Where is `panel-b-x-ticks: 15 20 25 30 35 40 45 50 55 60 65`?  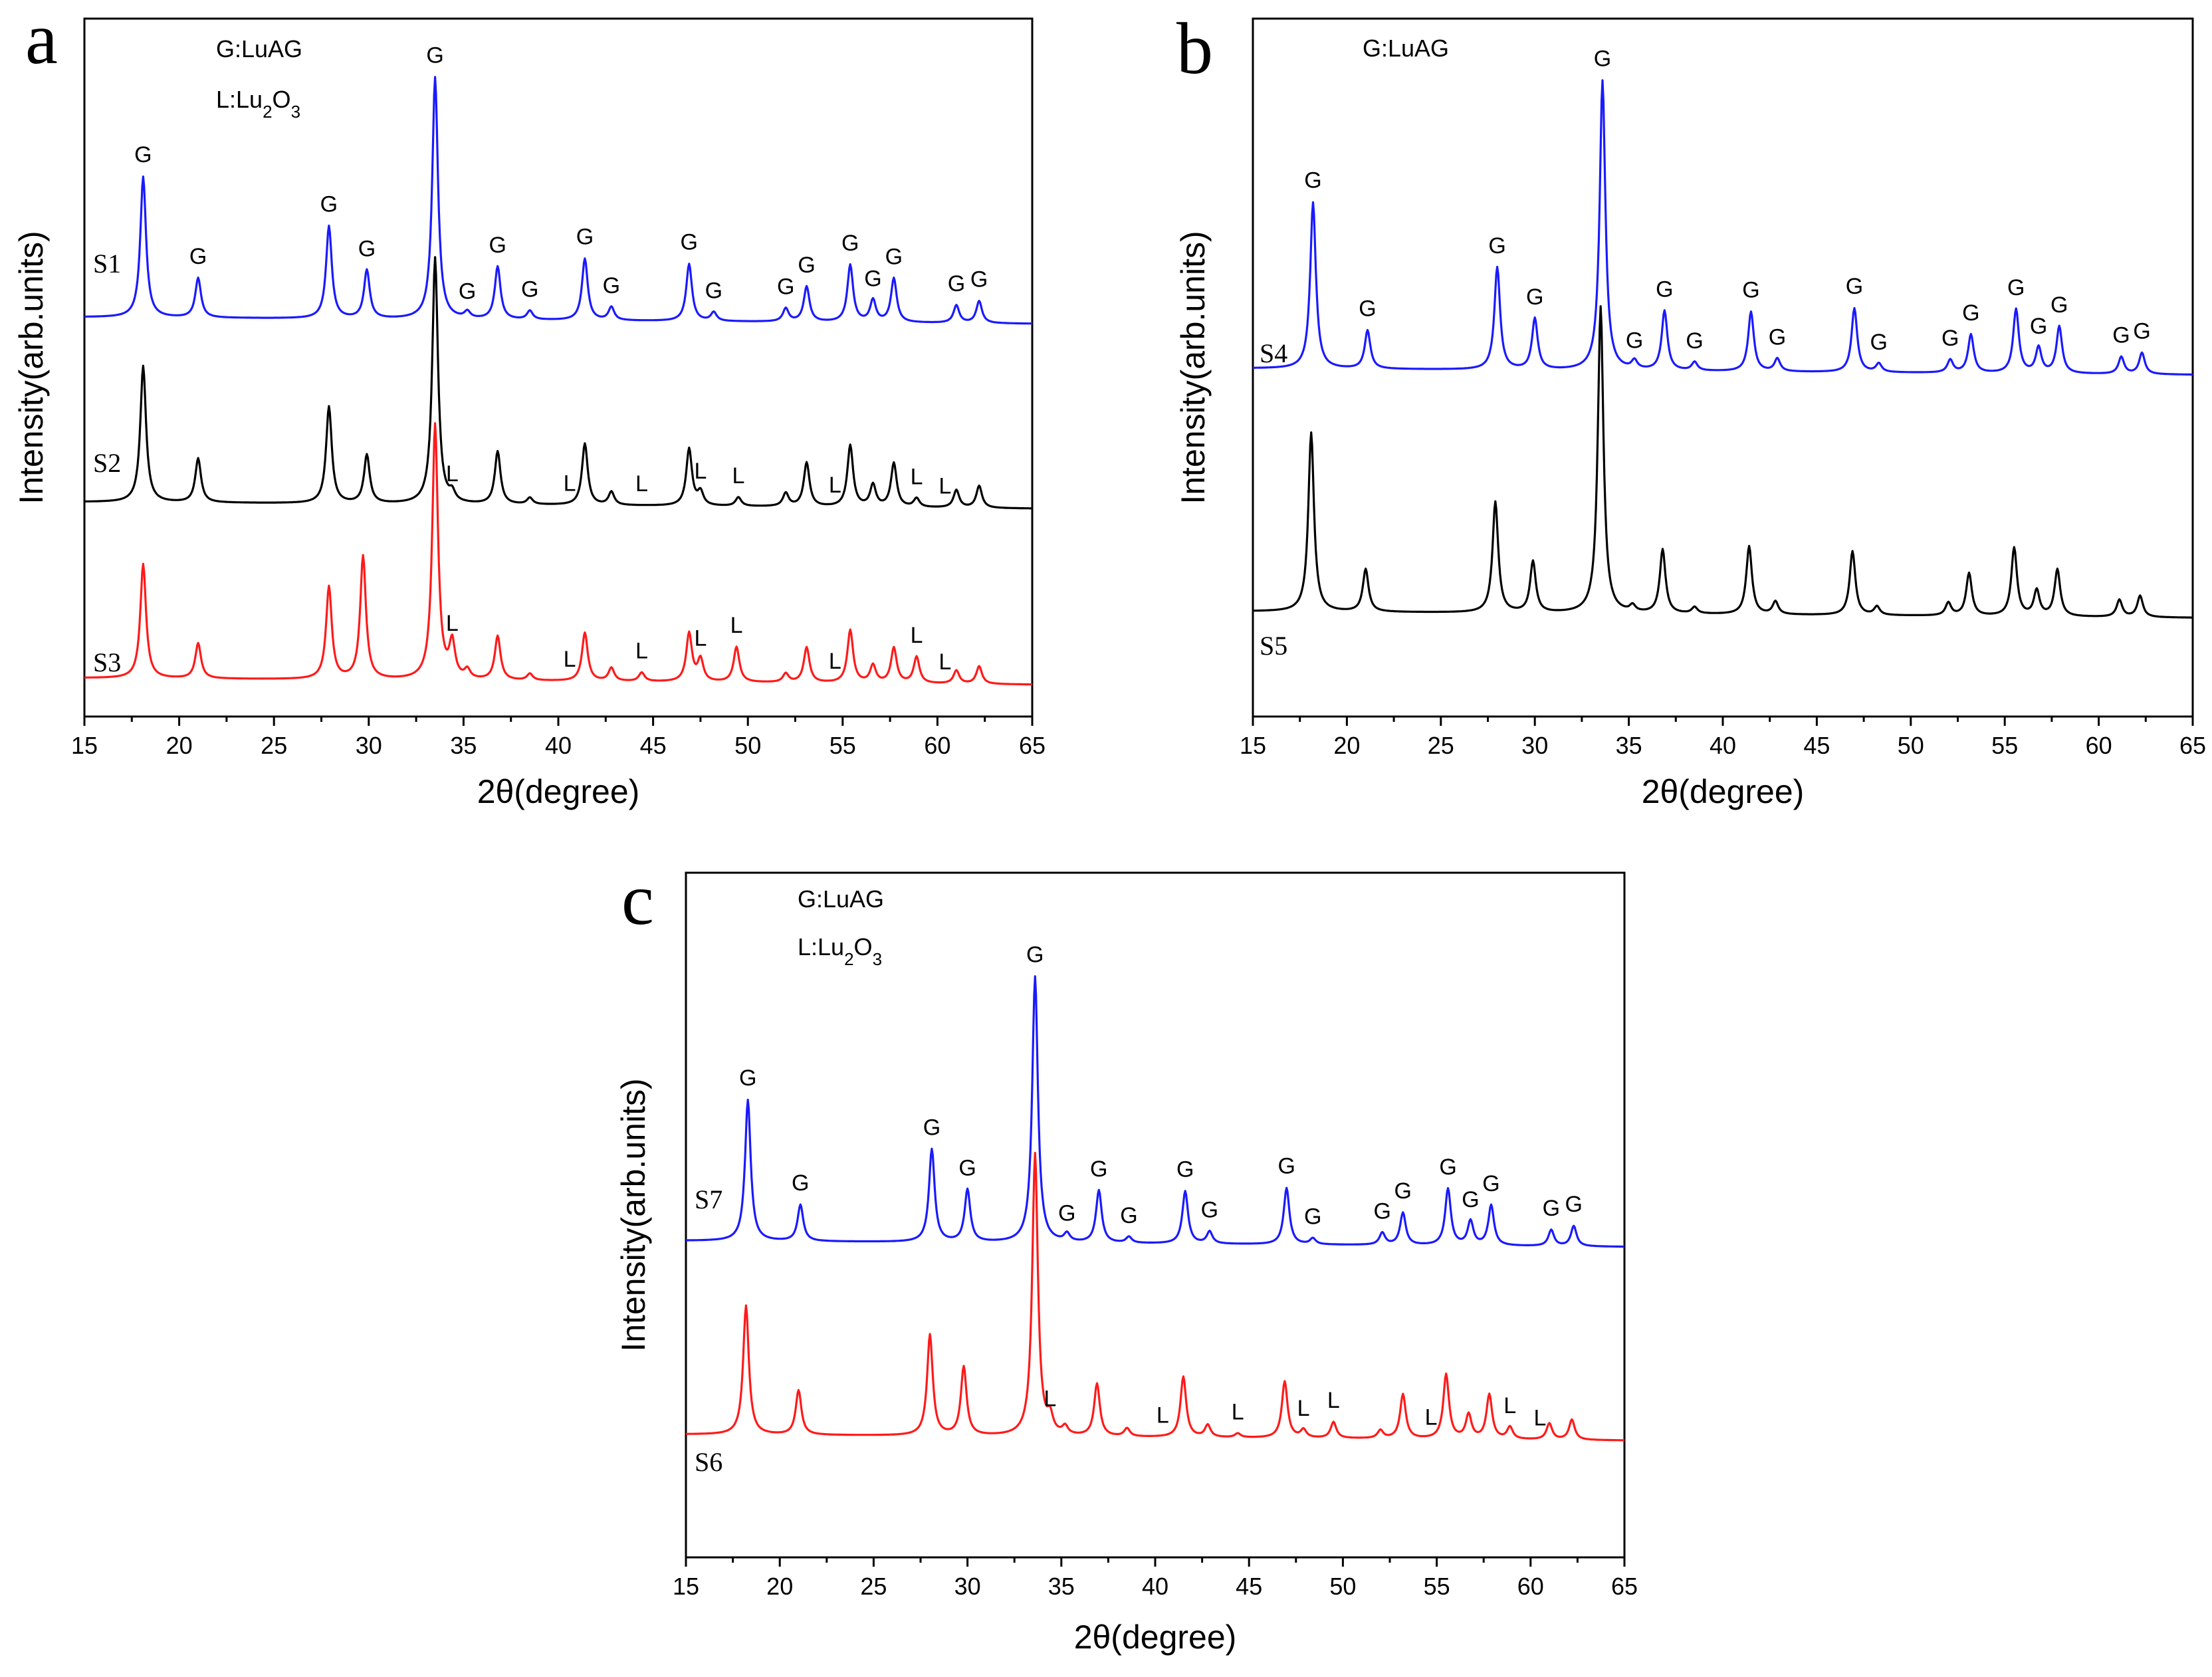
panel-b-x-ticks: 15 20 25 30 35 40 45 50 55 60 65 is located at coordinates (1723, 738).